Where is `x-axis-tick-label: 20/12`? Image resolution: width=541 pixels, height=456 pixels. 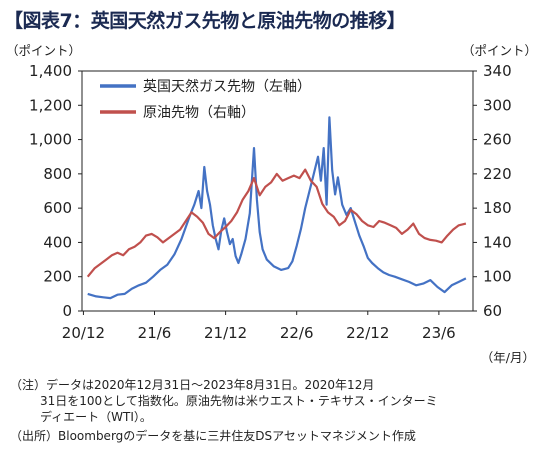 x-axis-tick-label: 20/12 is located at coordinates (83, 333).